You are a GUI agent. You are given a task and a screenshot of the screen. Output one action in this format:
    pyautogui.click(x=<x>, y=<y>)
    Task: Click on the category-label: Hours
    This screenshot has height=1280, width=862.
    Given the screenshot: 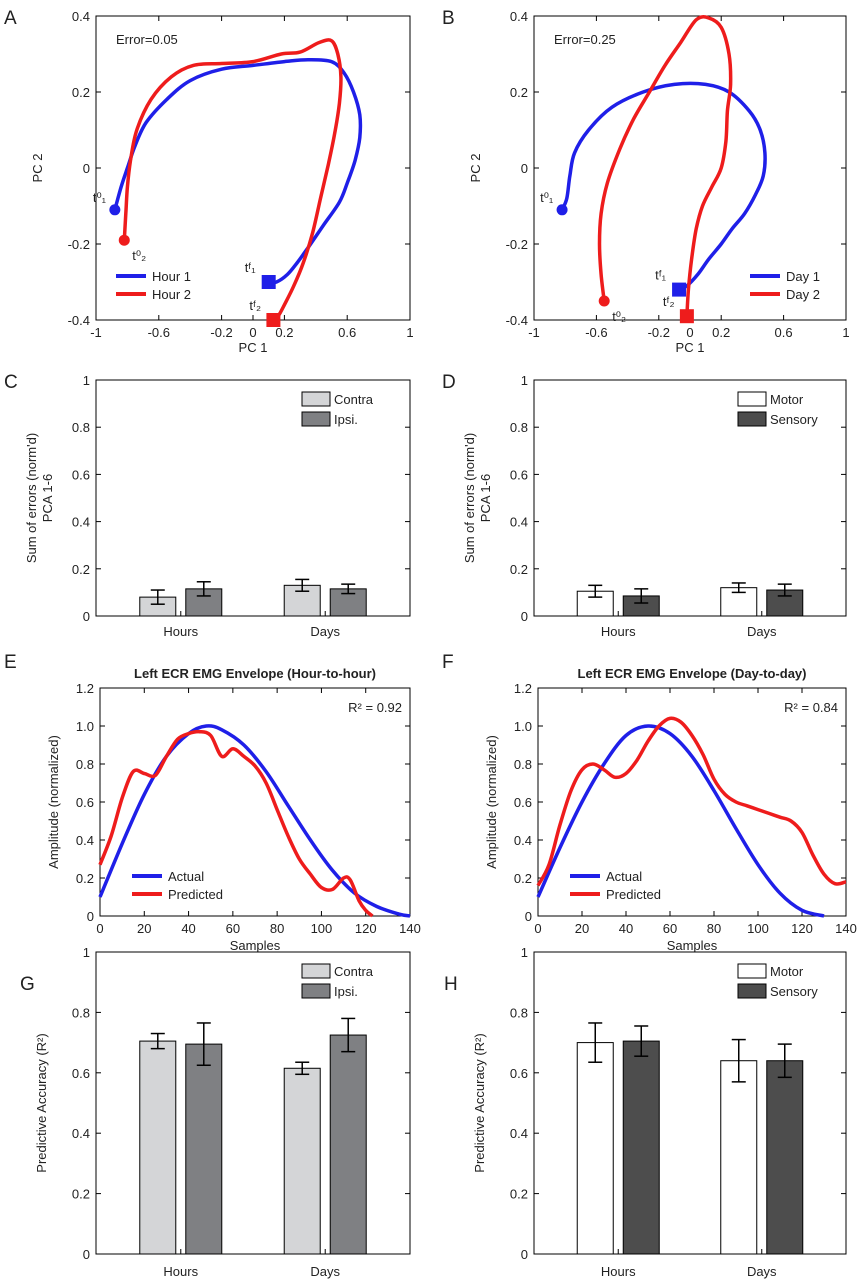 What is the action you would take?
    pyautogui.click(x=618, y=1271)
    